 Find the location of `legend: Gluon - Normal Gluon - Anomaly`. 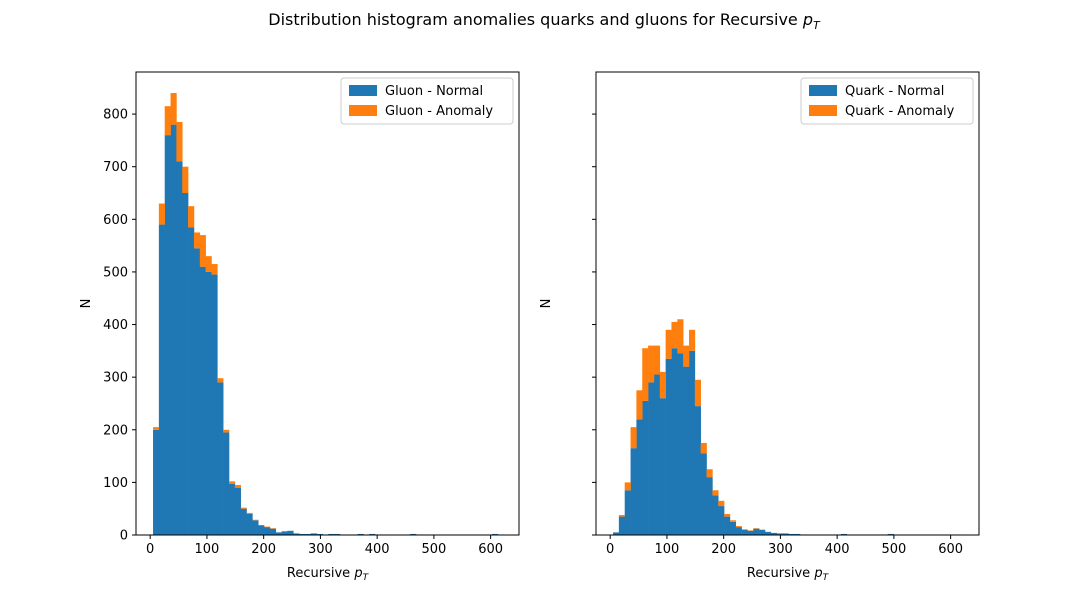

legend: Gluon - Normal Gluon - Anomaly is located at coordinates (427, 101).